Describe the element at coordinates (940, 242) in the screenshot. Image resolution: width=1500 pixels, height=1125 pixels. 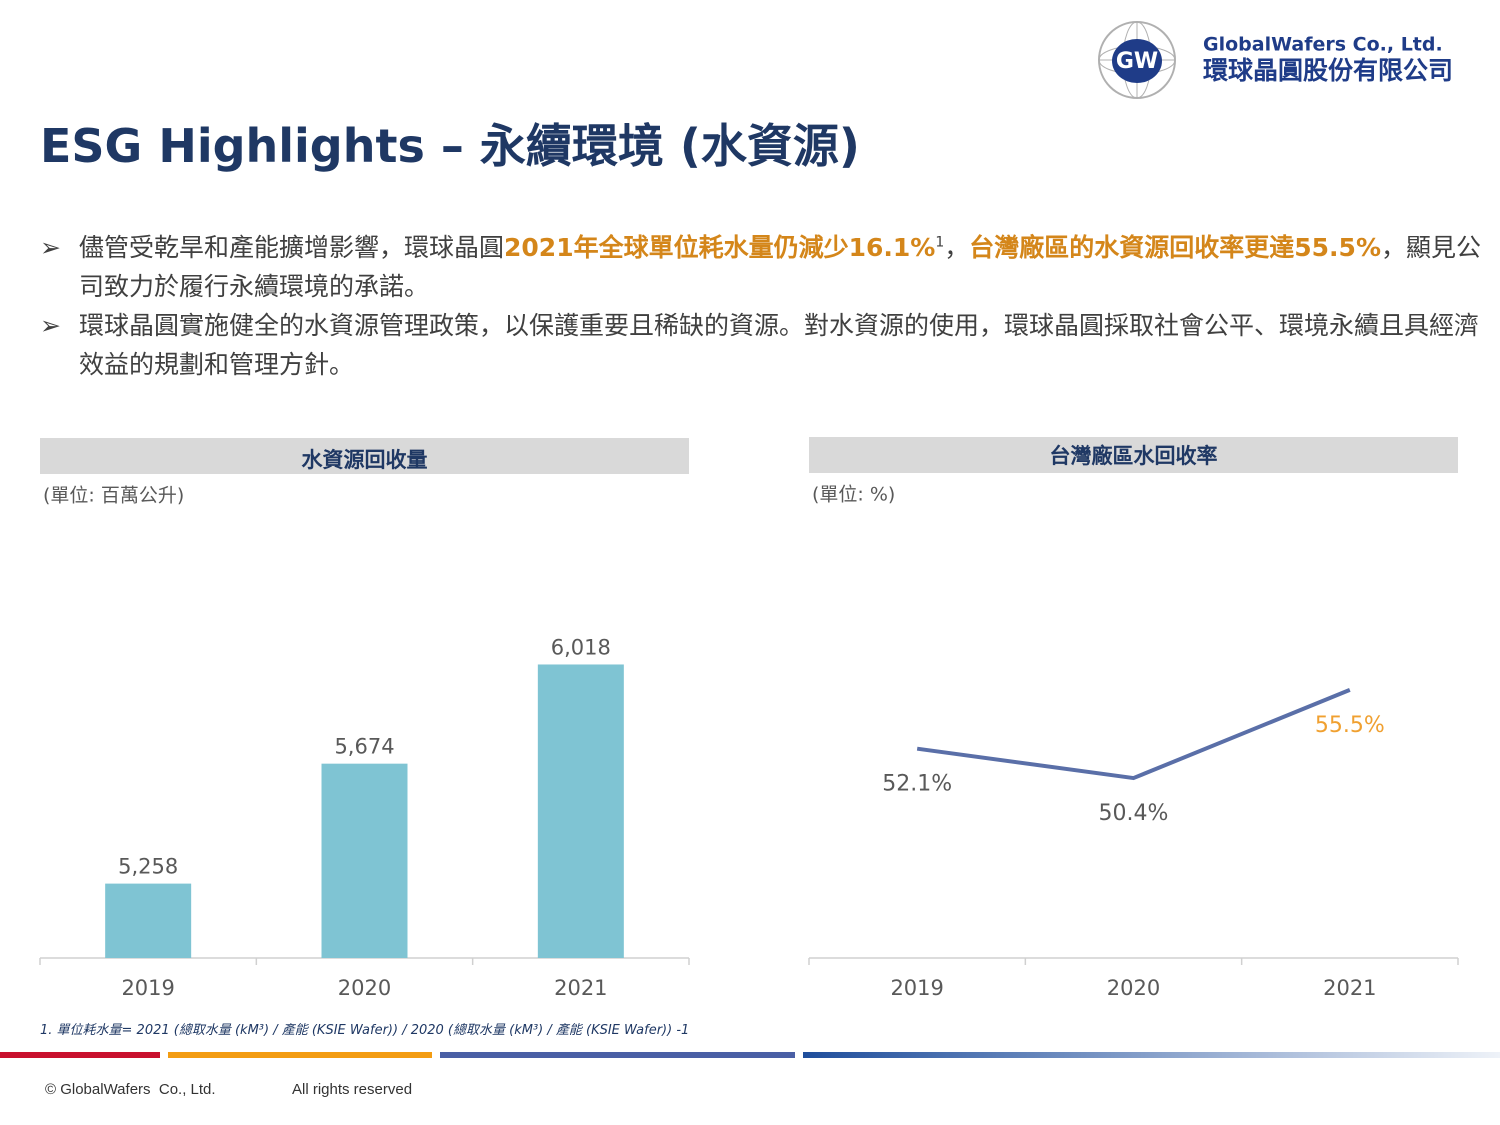
I see `text-run: 1` at that location.